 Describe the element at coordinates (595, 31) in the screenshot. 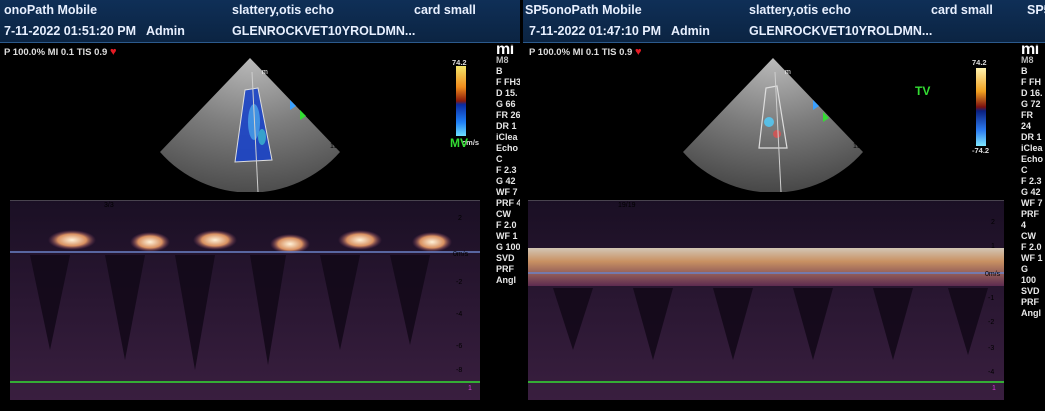

I see `exam-datetime: 7-11-2022 01:47:10 PM` at that location.